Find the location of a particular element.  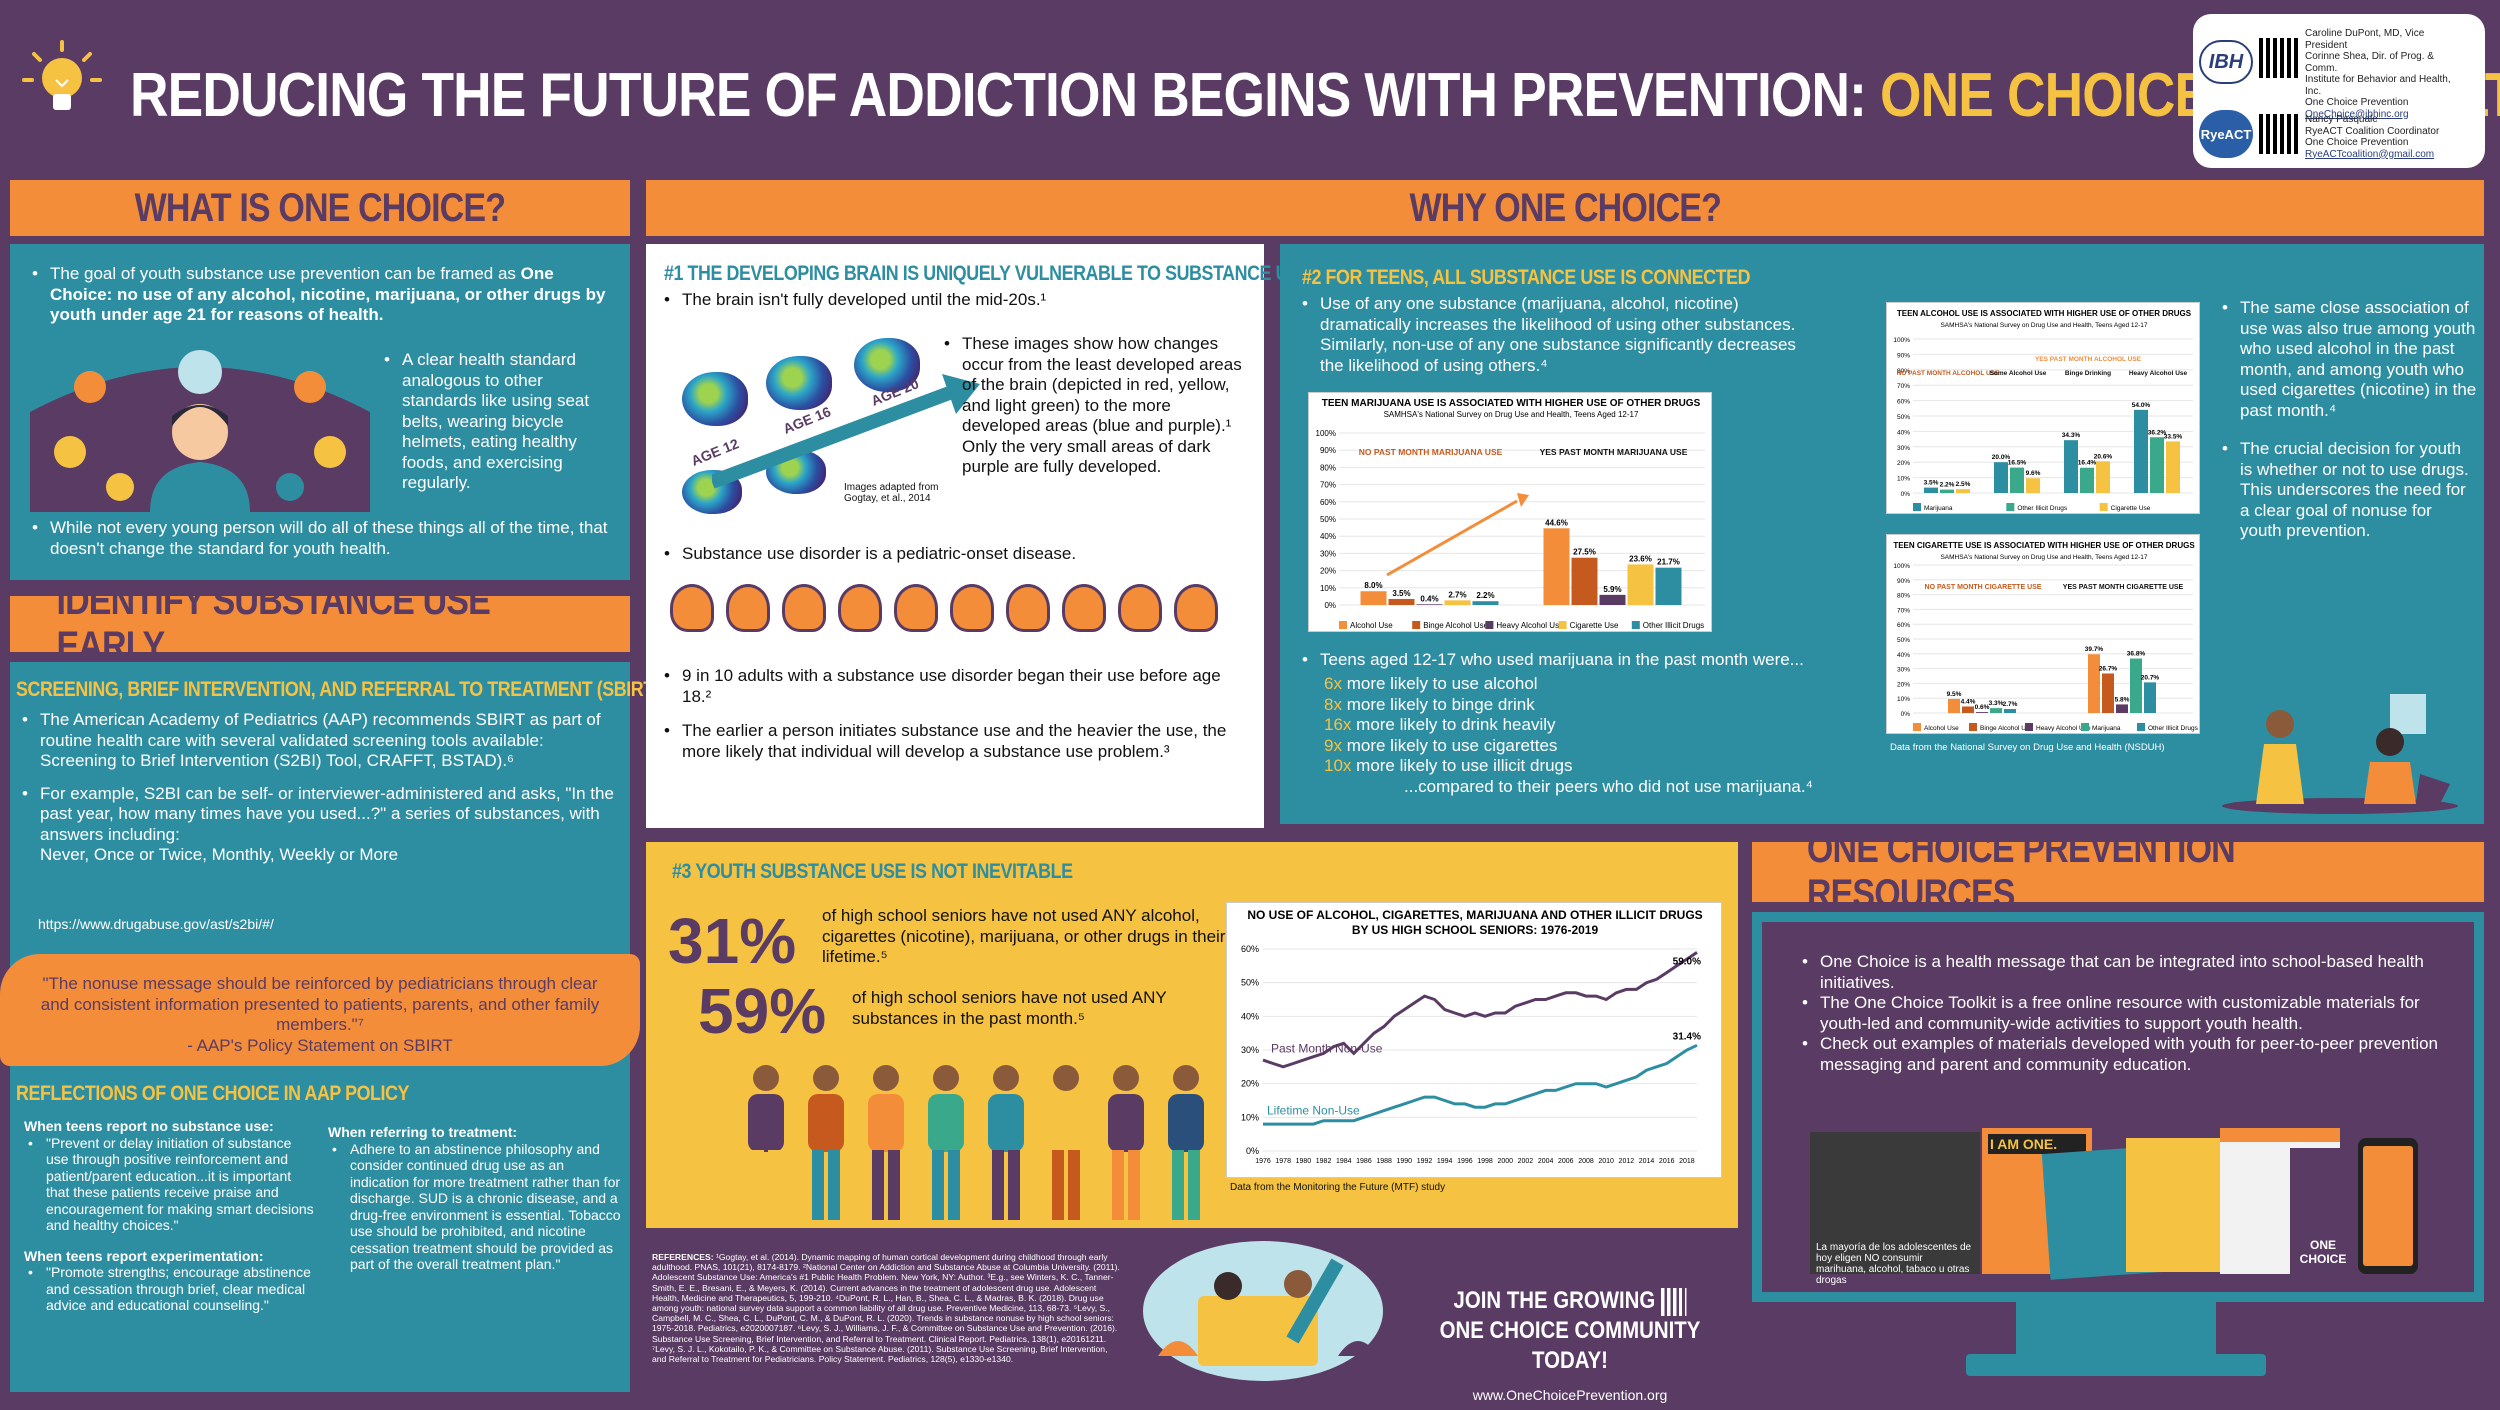

youth-illustration is located at coordinates (2340, 749).